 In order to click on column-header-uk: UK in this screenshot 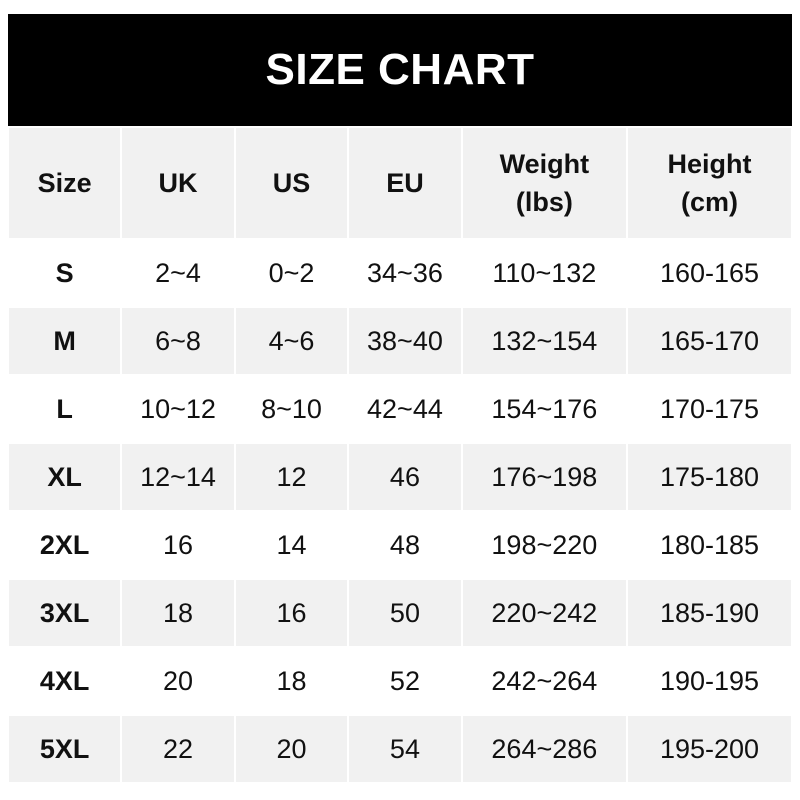, I will do `click(178, 183)`.